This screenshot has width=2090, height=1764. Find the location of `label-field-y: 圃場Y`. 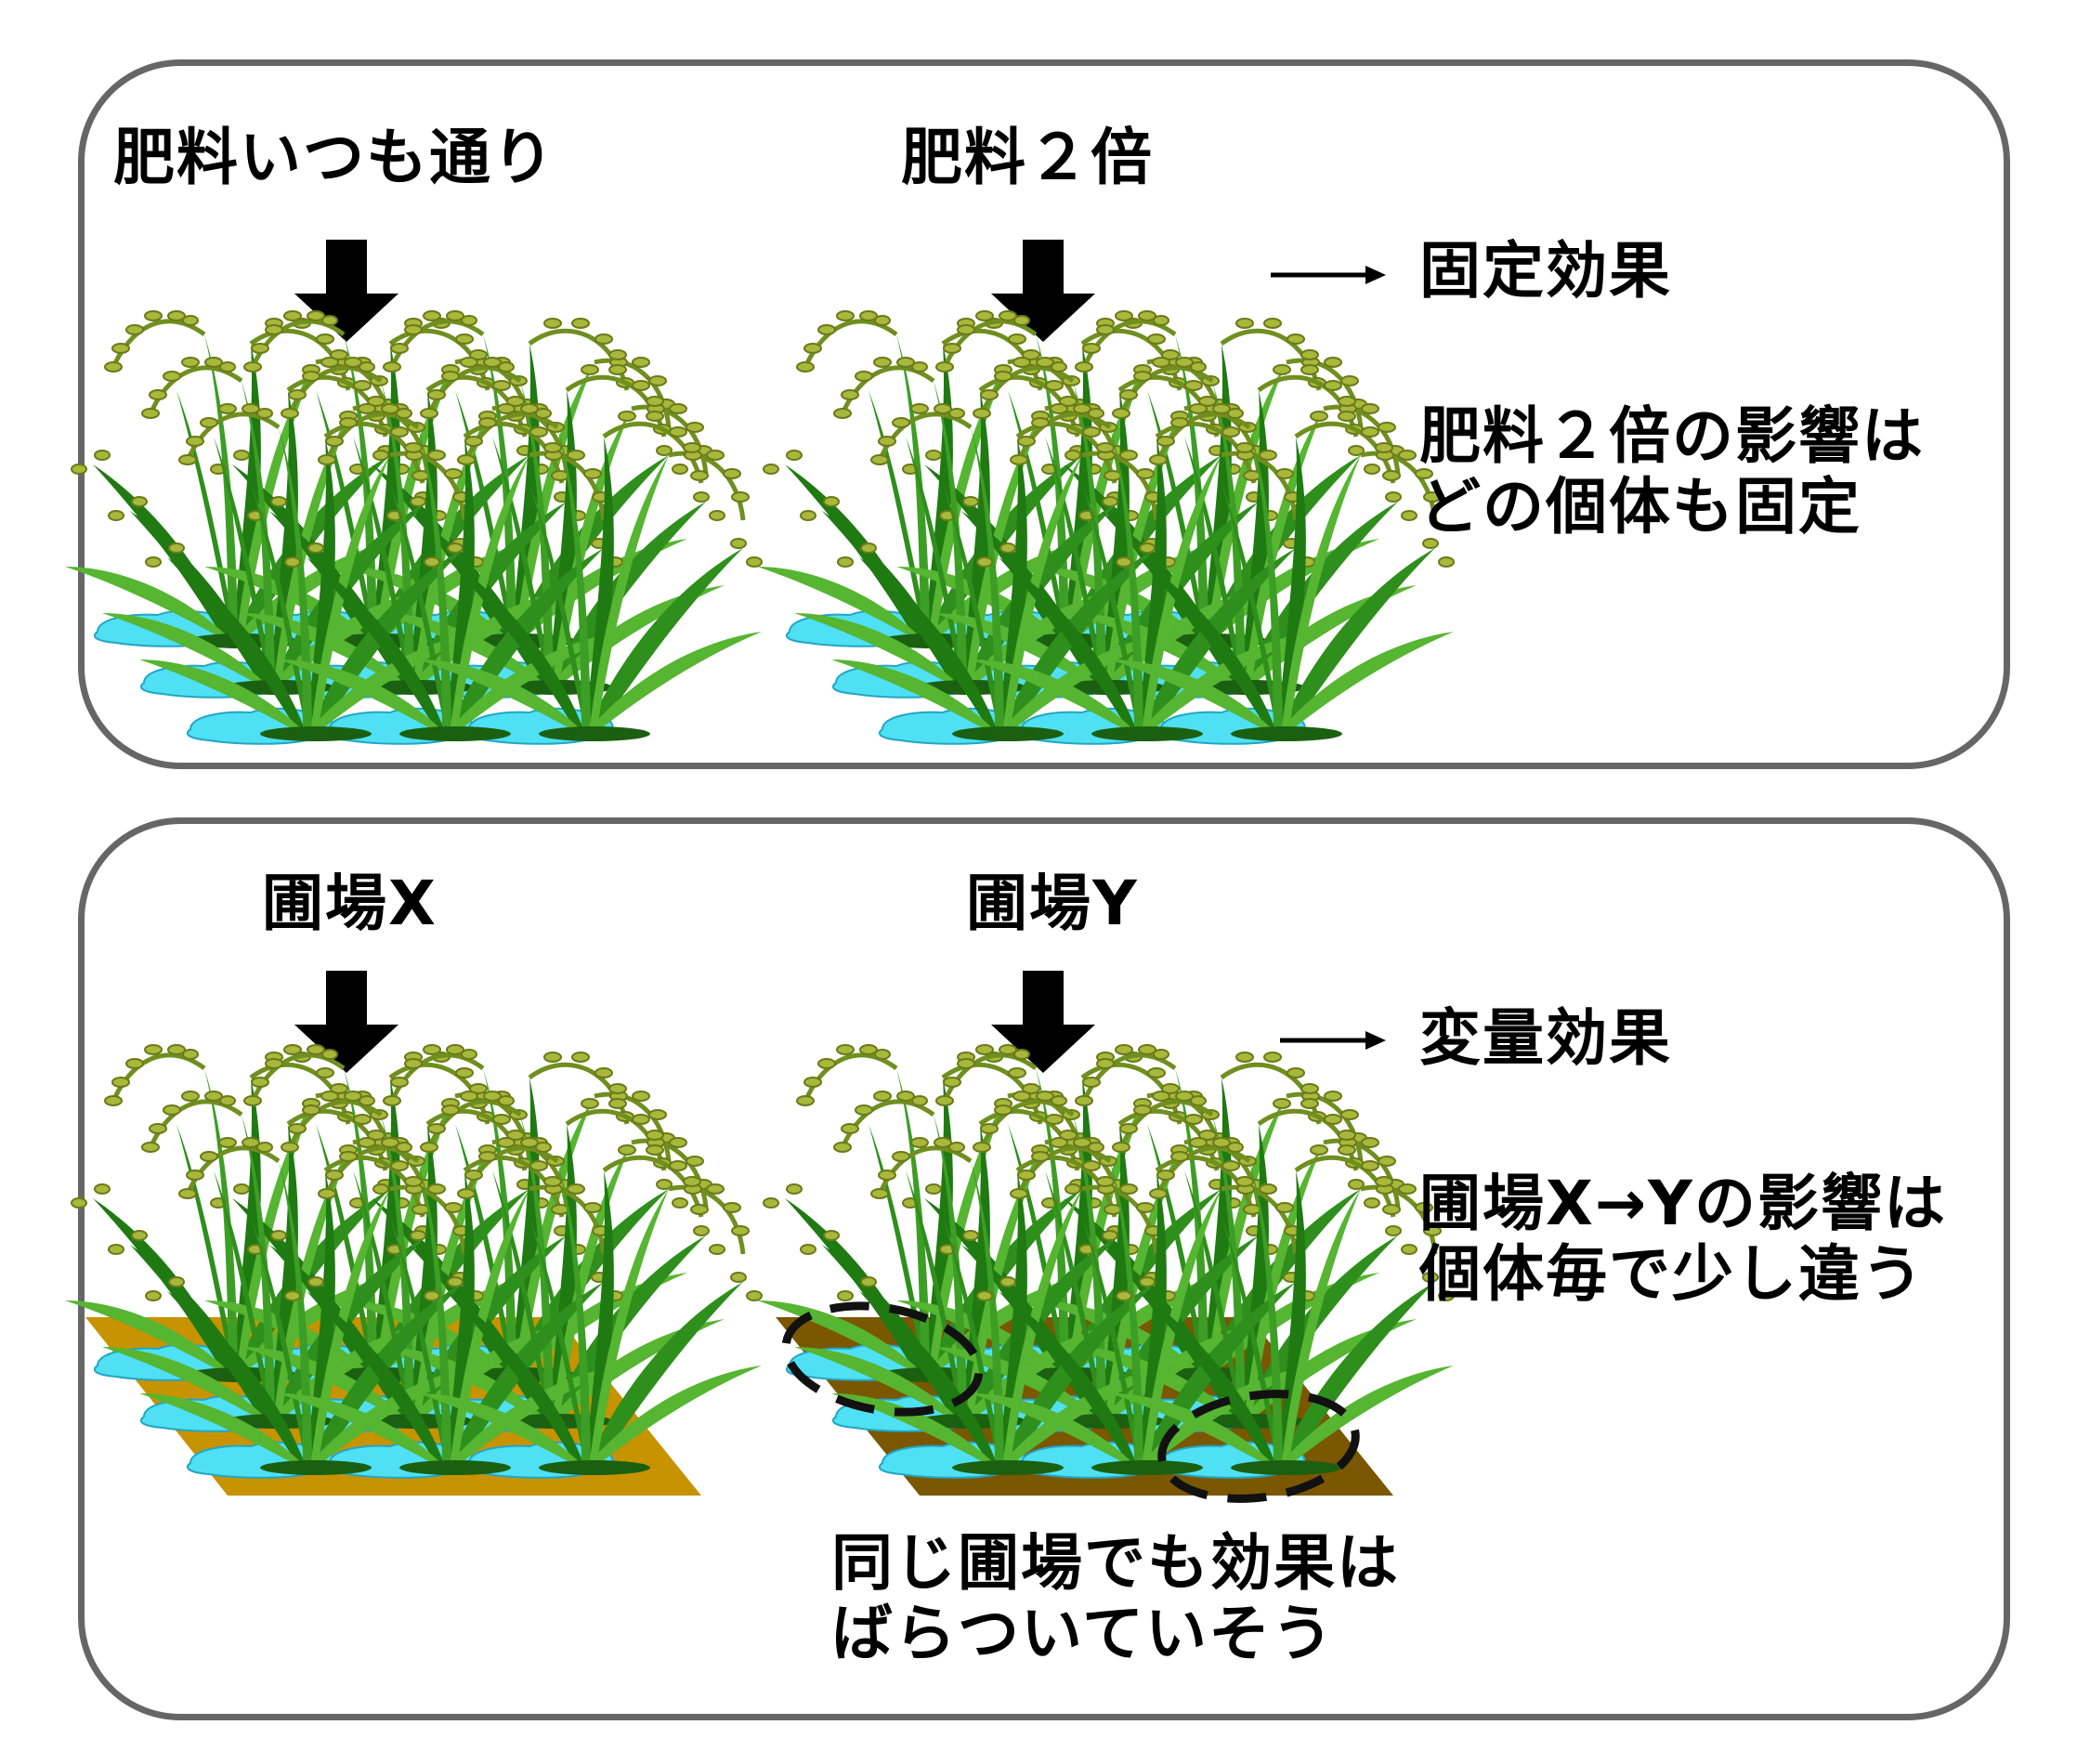

label-field-y: 圃場Y is located at coordinates (1052, 903).